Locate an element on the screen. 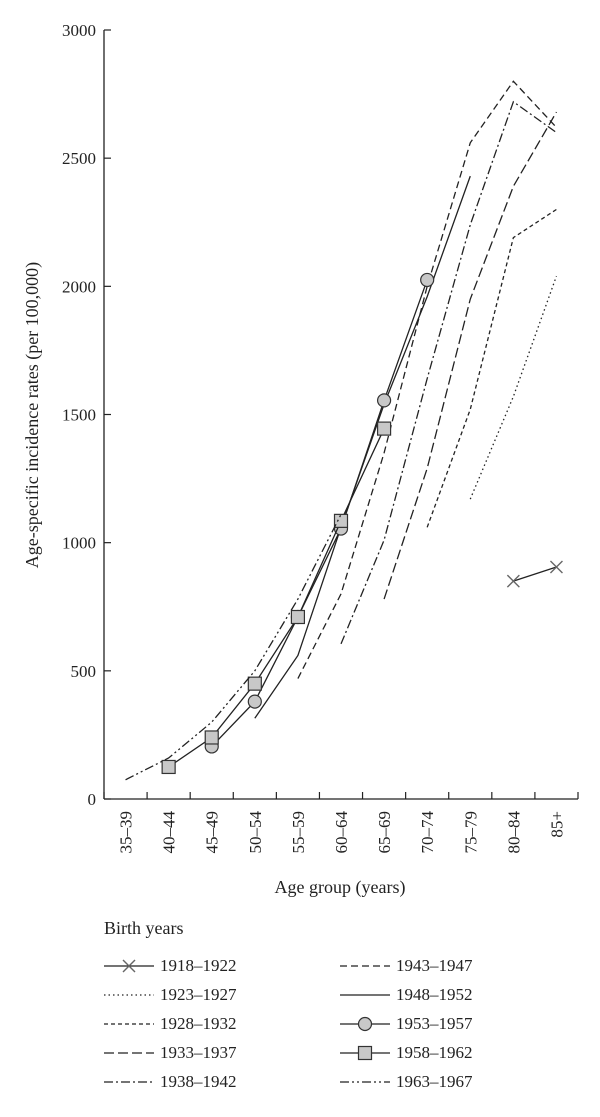  x-tick-label: 70–74 is located at coordinates (427, 832).